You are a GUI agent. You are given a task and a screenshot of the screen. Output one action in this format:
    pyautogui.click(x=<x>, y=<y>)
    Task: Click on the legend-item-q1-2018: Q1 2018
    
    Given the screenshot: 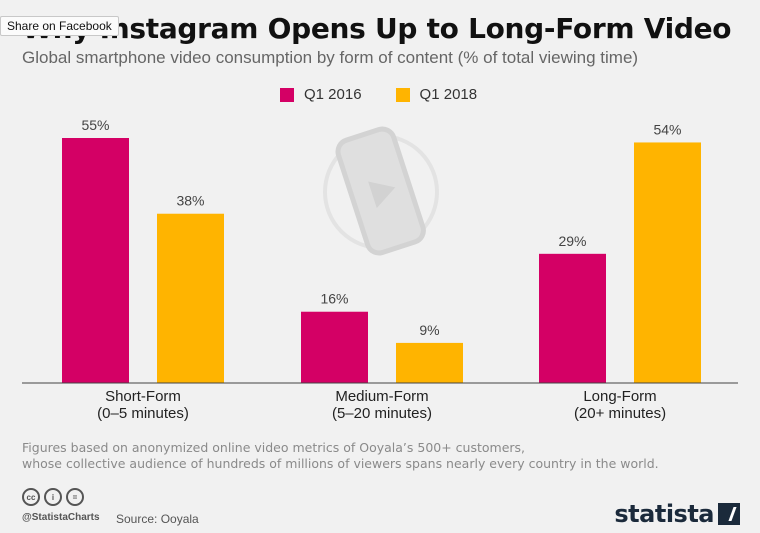 What is the action you would take?
    pyautogui.click(x=436, y=94)
    